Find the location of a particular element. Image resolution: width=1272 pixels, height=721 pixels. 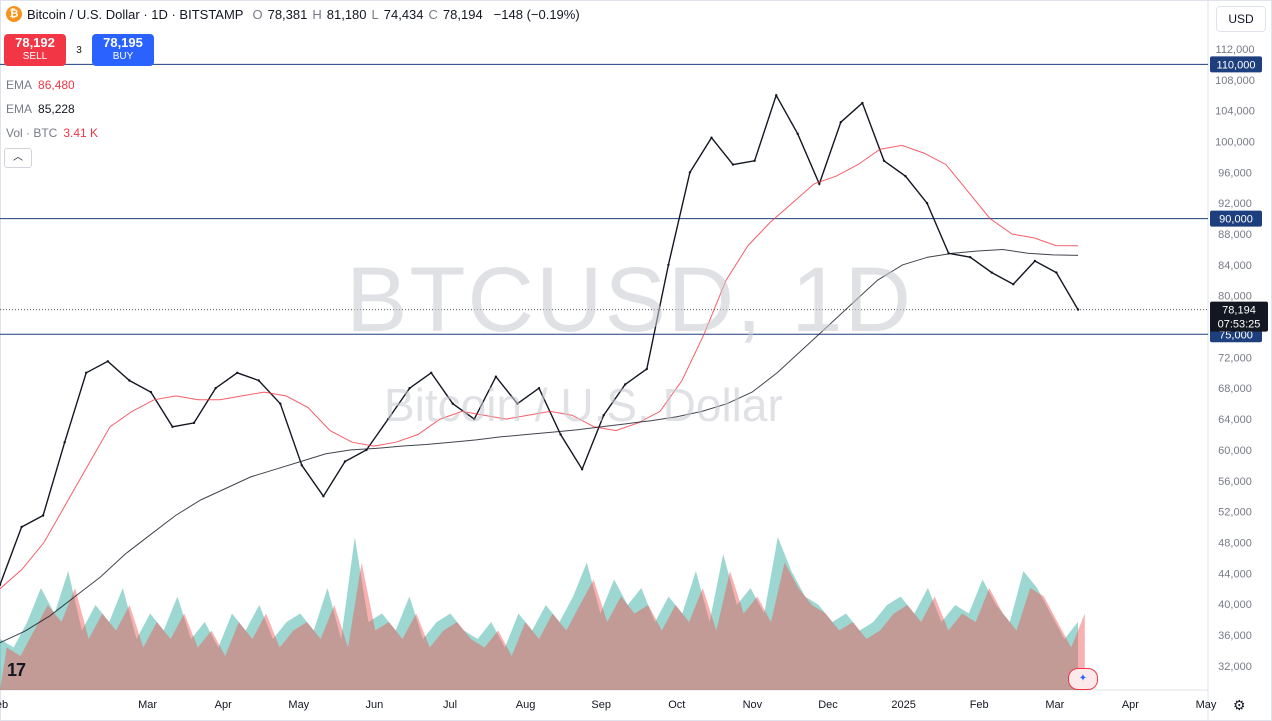

level-price-label: 110,000 is located at coordinates (1236, 65).